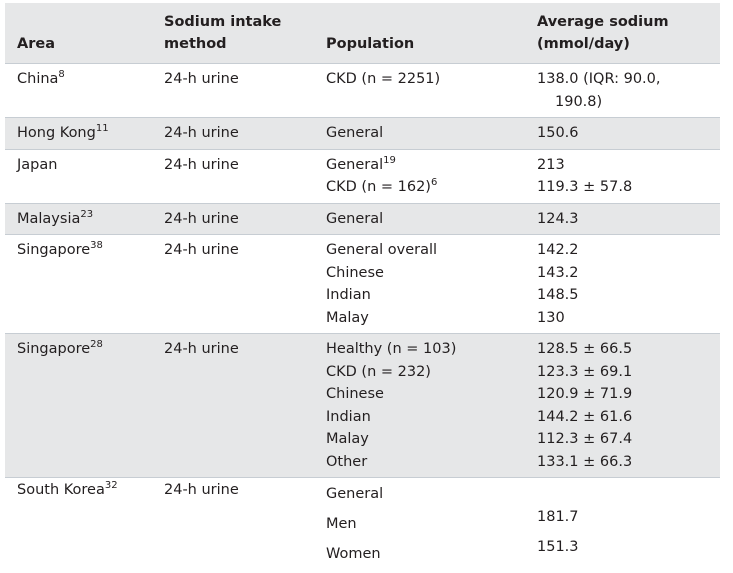  Describe the element at coordinates (612, 394) in the screenshot. I see `sodium-wrap: 120.9 ± 71.9` at that location.